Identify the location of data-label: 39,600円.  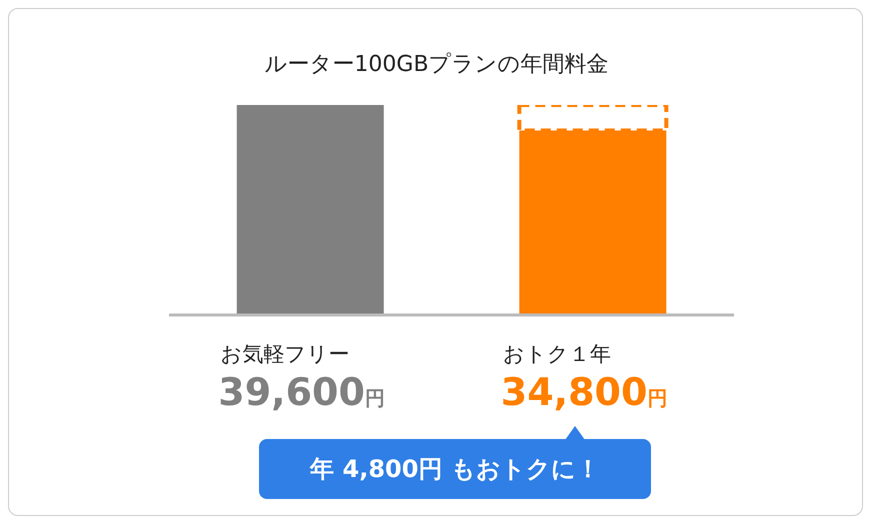
(301, 392).